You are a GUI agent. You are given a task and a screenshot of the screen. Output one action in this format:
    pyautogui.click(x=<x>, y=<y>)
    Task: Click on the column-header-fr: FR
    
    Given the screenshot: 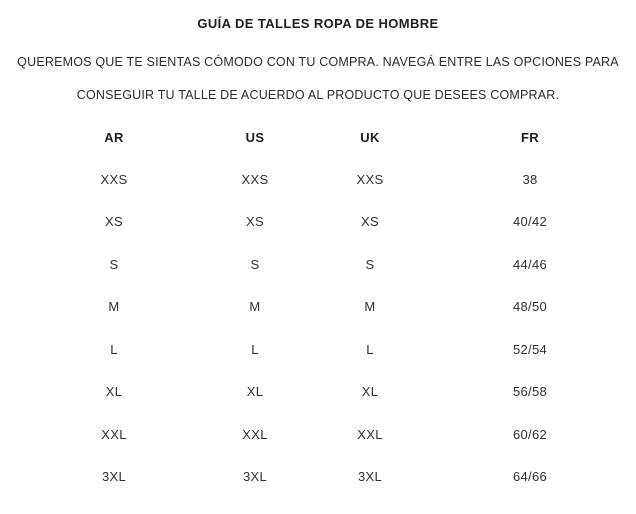 What is the action you would take?
    pyautogui.click(x=530, y=137)
    